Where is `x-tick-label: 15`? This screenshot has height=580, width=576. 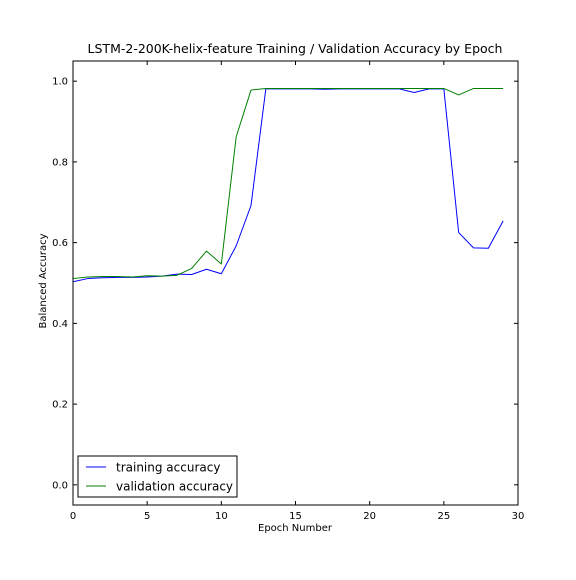 x-tick-label: 15 is located at coordinates (295, 516).